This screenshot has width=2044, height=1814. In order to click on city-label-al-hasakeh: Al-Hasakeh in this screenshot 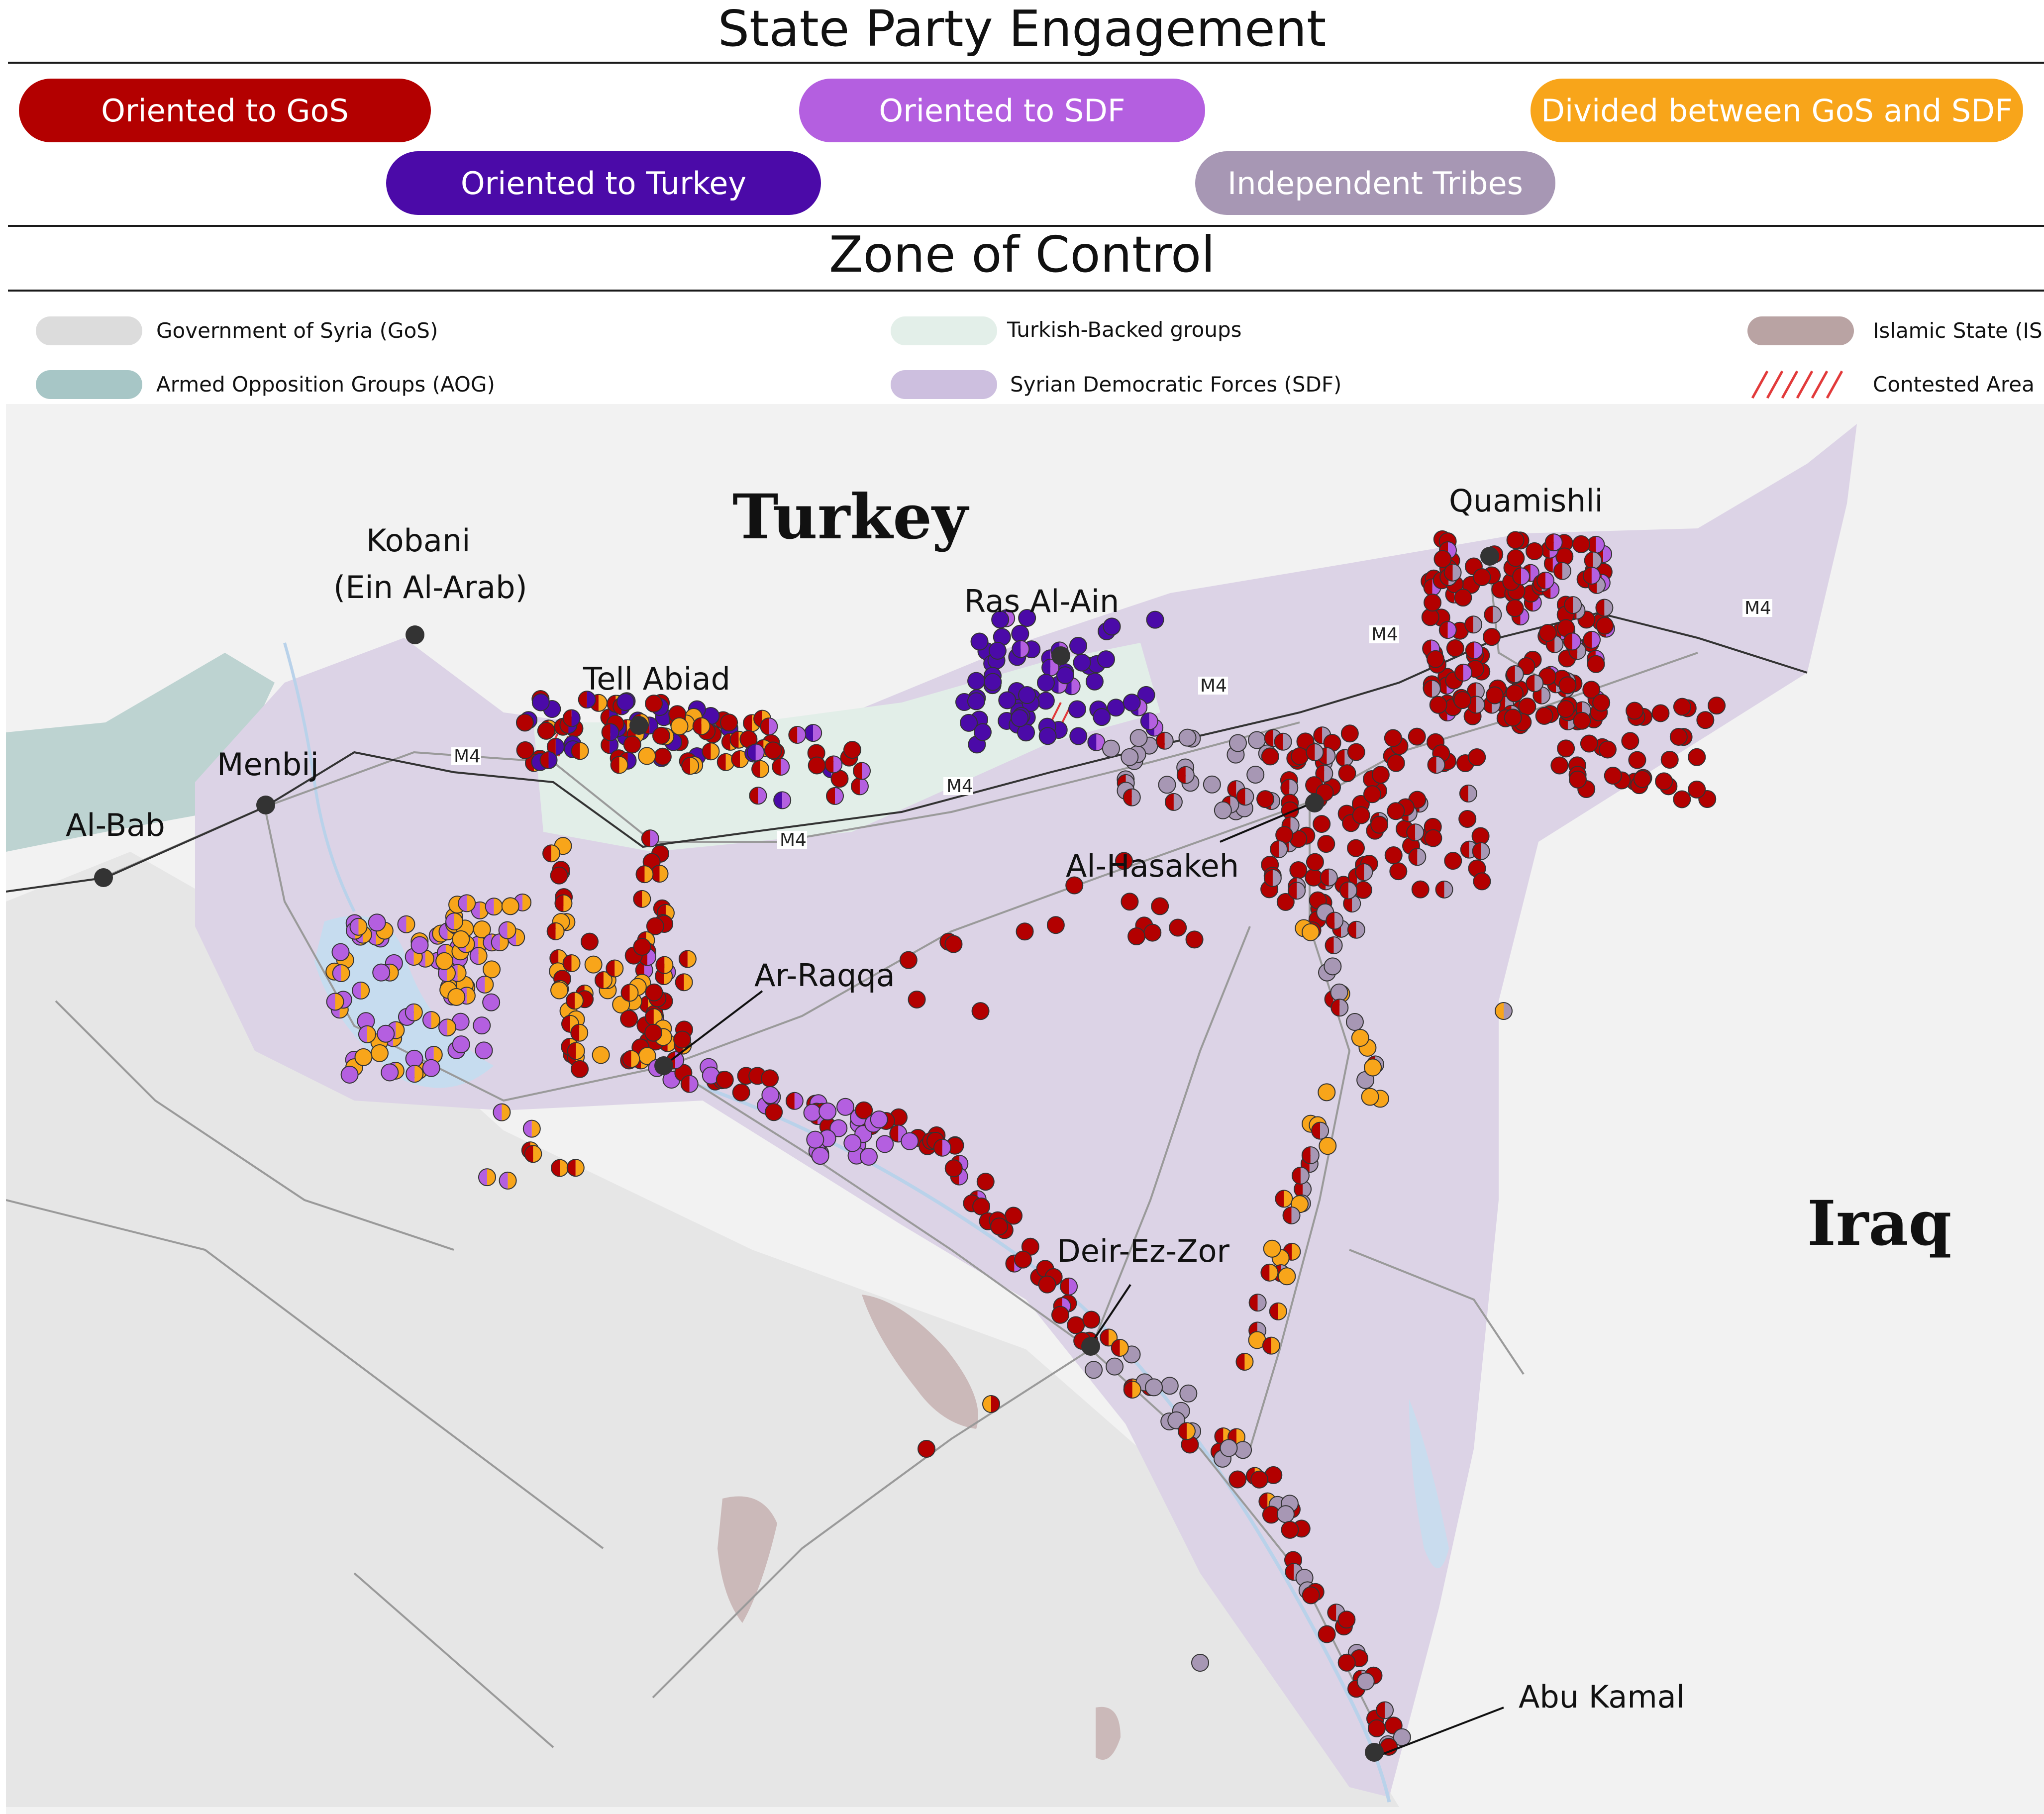, I will do `click(1152, 866)`.